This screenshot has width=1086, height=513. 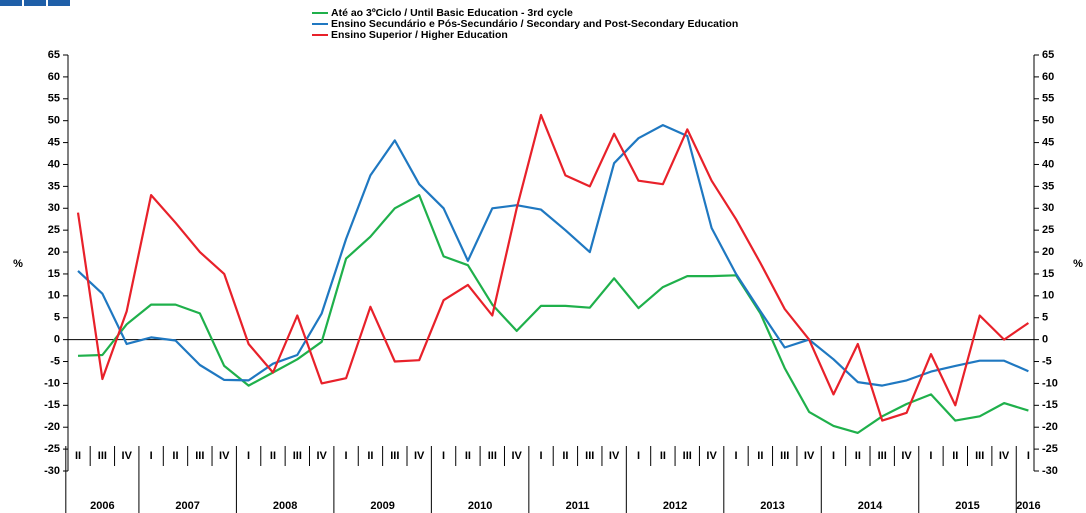 What do you see at coordinates (967, 506) in the screenshot?
I see `year-label: 2015` at bounding box center [967, 506].